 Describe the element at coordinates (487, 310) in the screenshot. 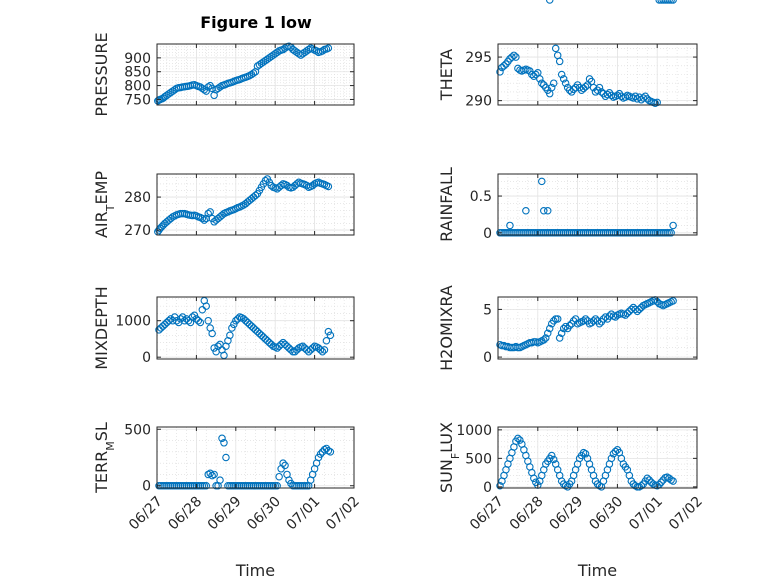

I see `y-tick-label: 5` at that location.